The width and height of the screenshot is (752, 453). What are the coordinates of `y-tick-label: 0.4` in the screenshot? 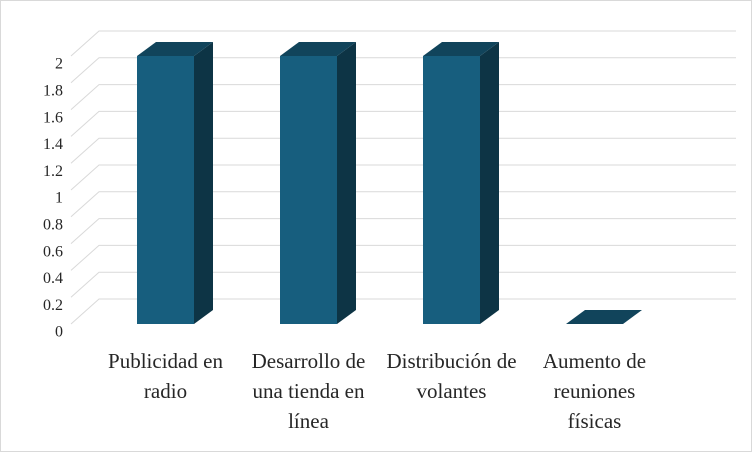 It's located at (53, 278).